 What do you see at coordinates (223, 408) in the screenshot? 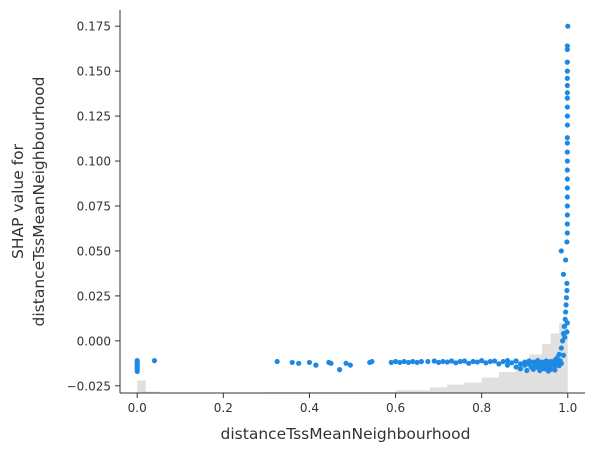
I see `x-tick-label: 0.2` at bounding box center [223, 408].